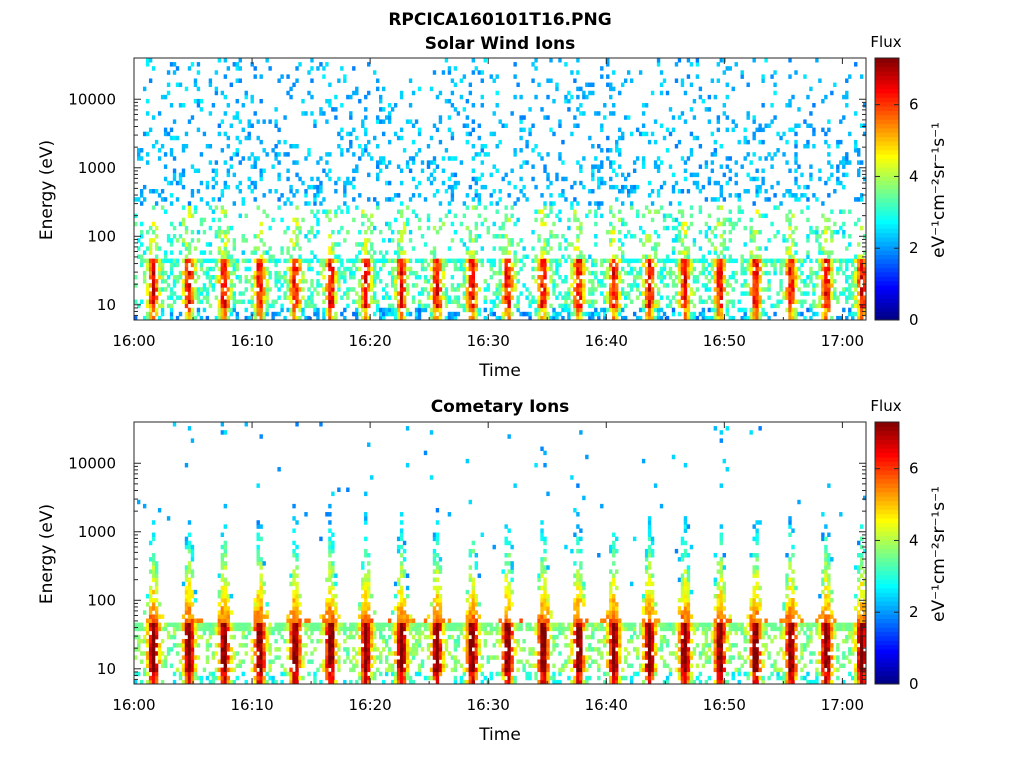  Describe the element at coordinates (914, 176) in the screenshot. I see `colorbar-tick-label: 4` at that location.